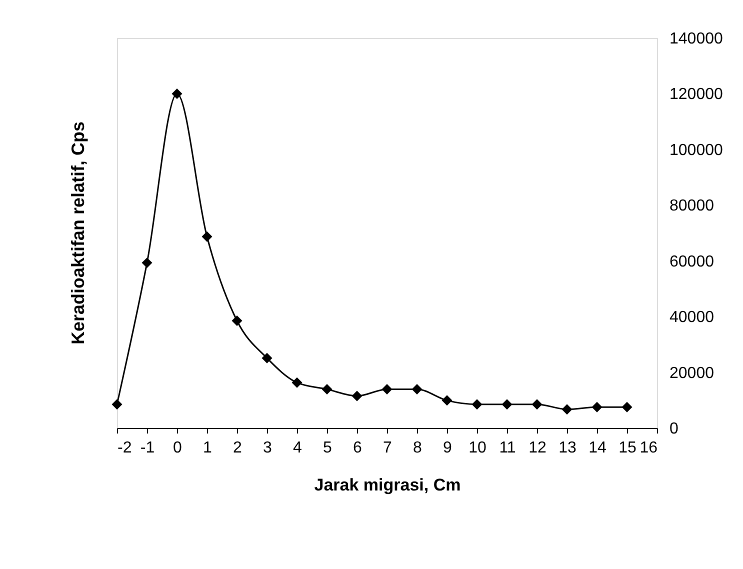 This screenshot has height=569, width=743. I want to click on x-tick-label: 13, so click(567, 448).